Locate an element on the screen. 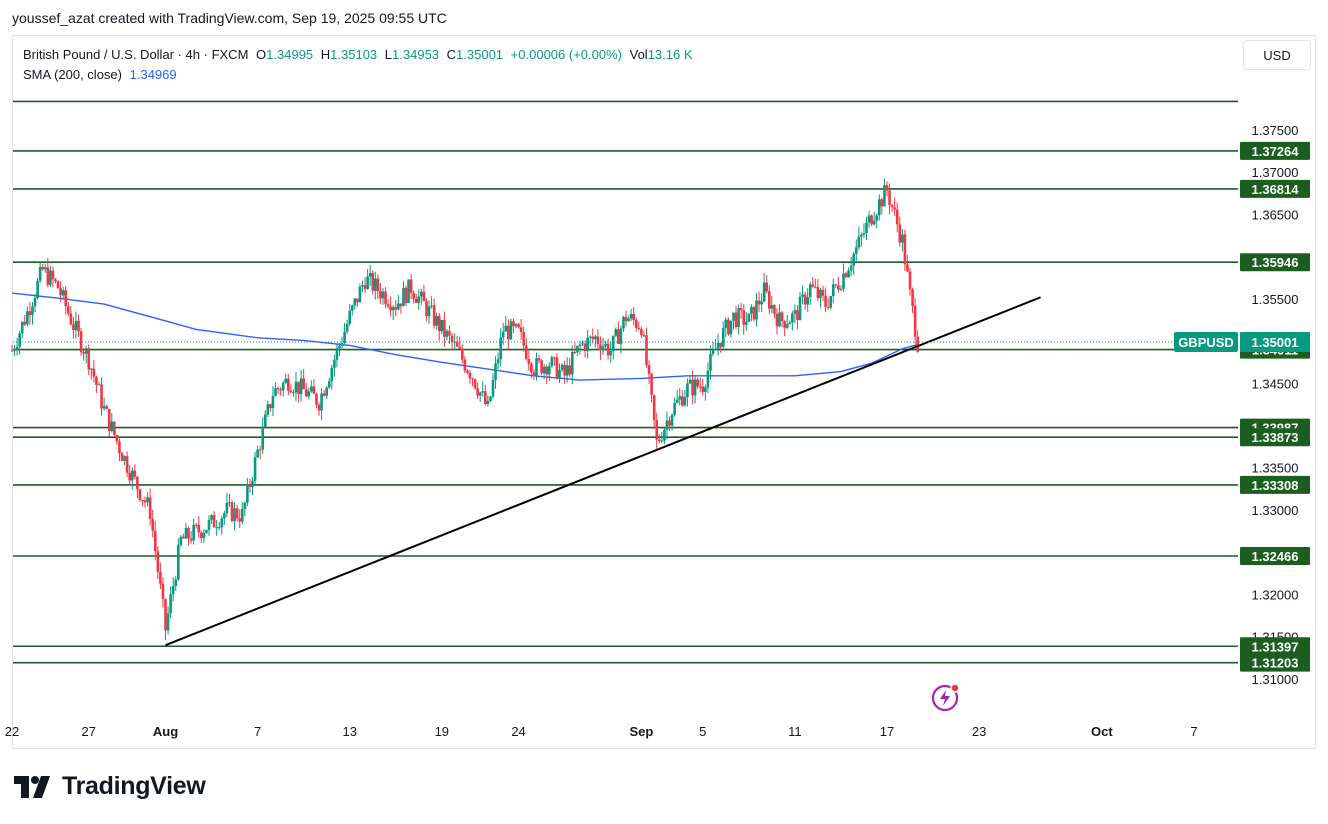 The image size is (1328, 824). x-axis-tick-label: Aug is located at coordinates (165, 731).